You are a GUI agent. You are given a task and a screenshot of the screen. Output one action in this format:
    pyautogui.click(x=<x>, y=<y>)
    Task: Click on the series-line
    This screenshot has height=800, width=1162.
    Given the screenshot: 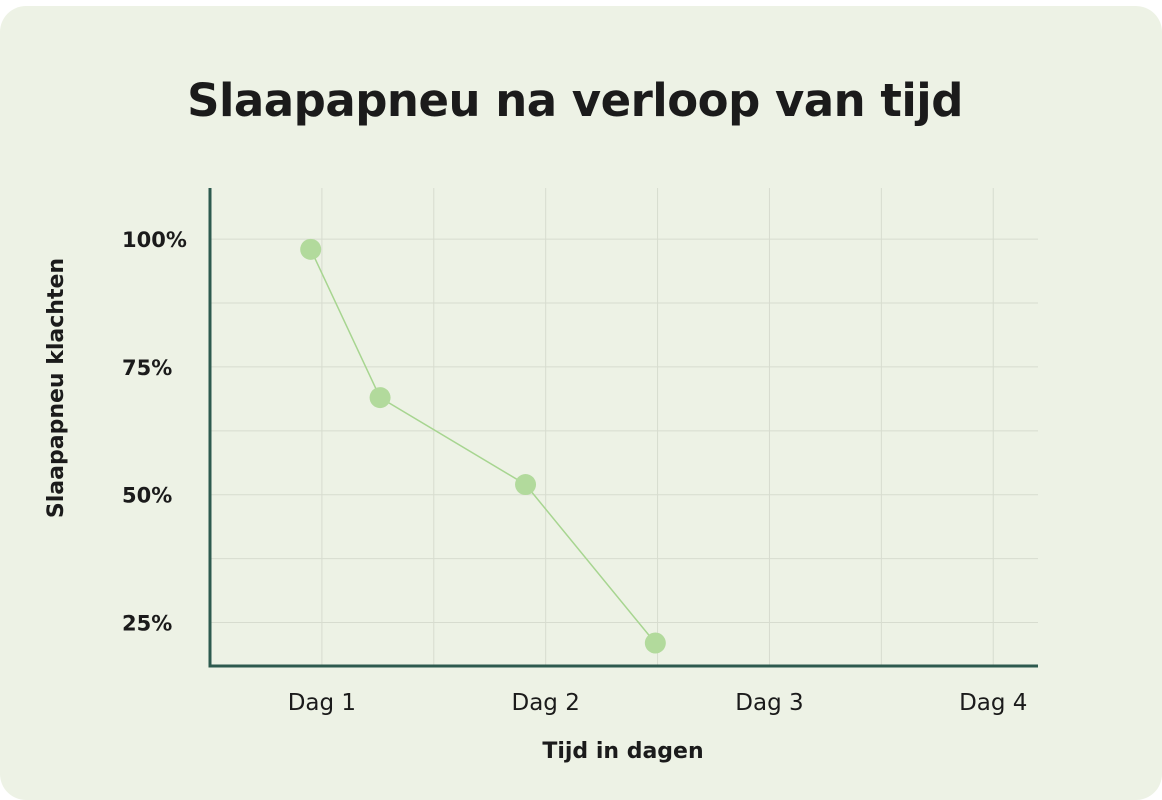 What is the action you would take?
    pyautogui.click(x=483, y=446)
    